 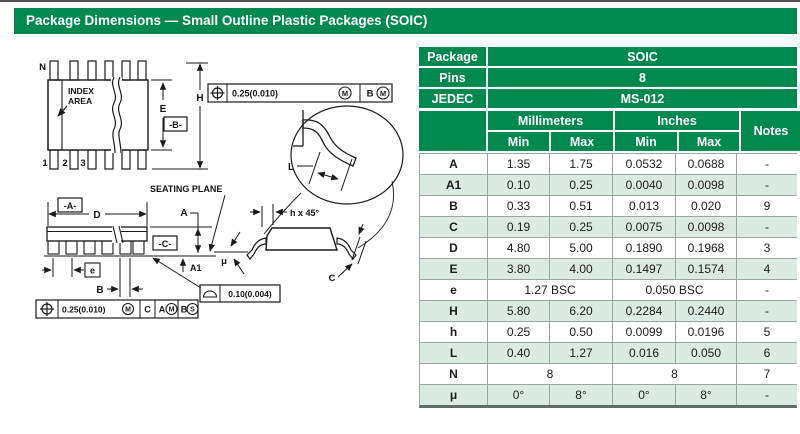 What do you see at coordinates (581, 164) in the screenshot?
I see `value-cell: 1.75` at bounding box center [581, 164].